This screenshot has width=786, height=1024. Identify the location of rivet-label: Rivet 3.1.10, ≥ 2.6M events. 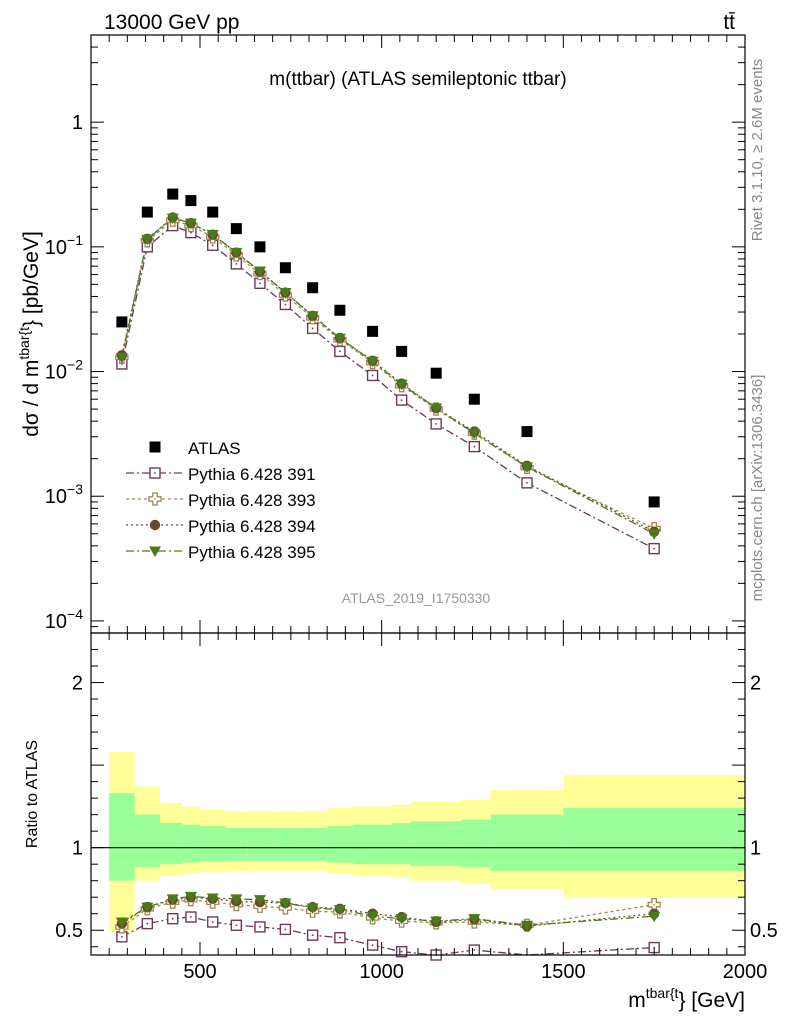
(757, 150).